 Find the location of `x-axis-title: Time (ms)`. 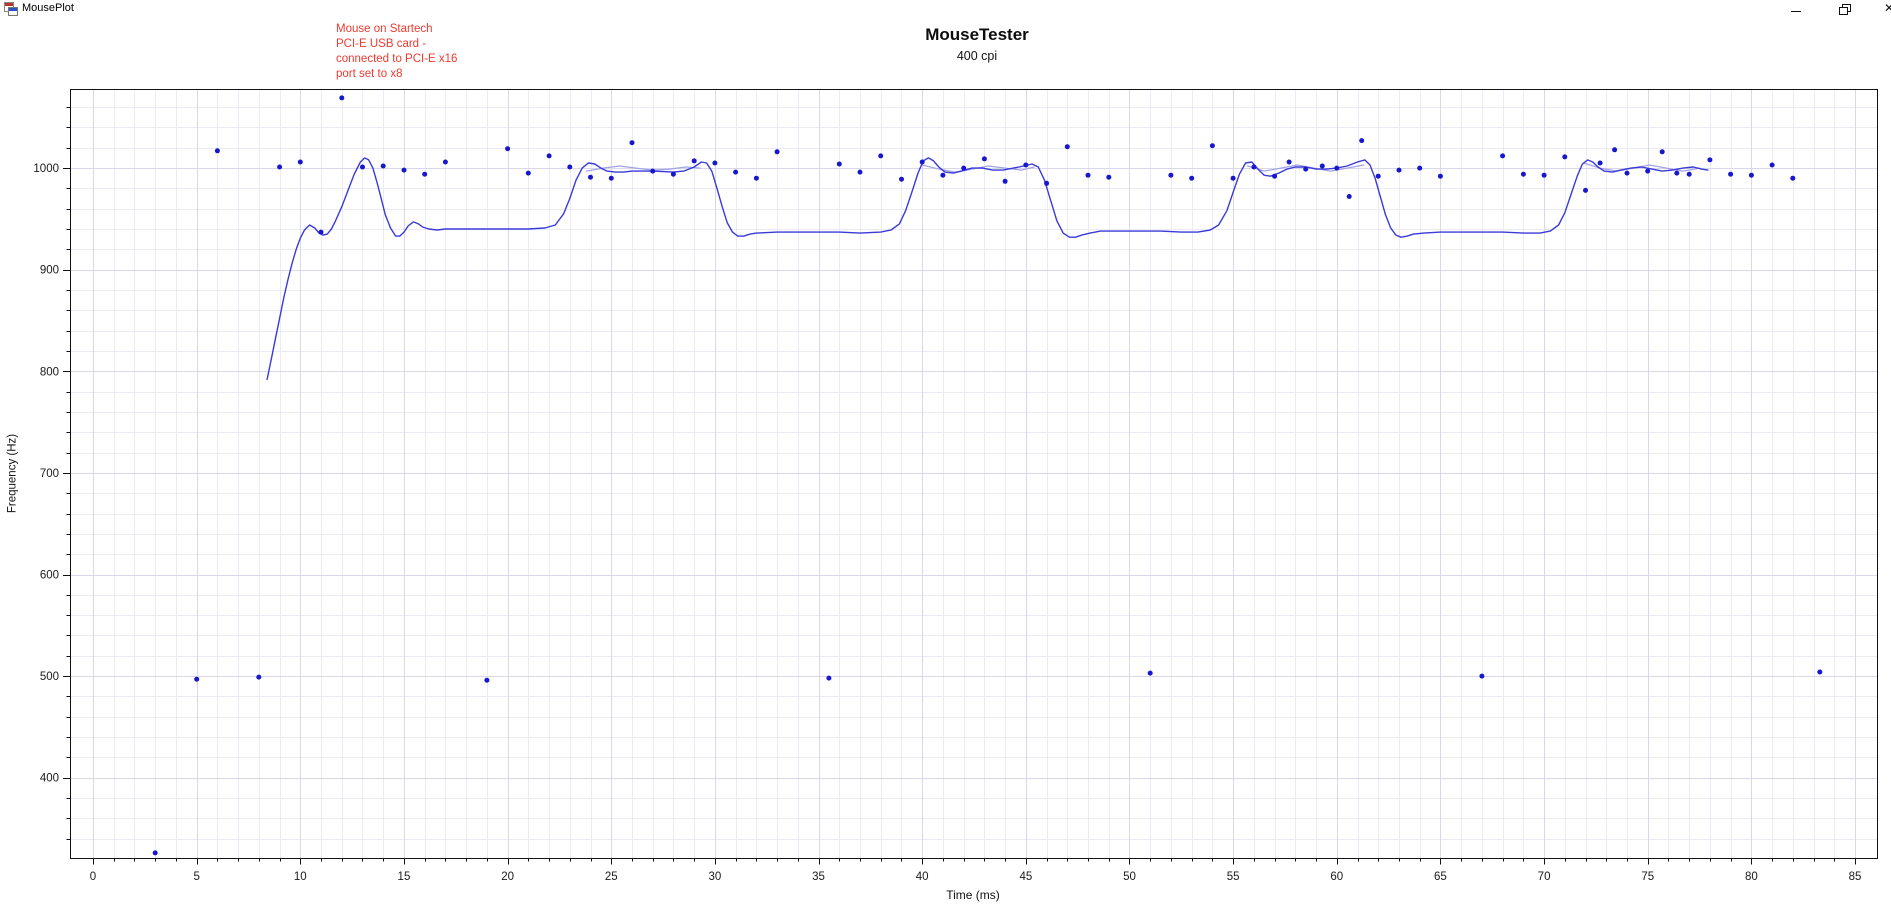

x-axis-title: Time (ms) is located at coordinates (973, 895).